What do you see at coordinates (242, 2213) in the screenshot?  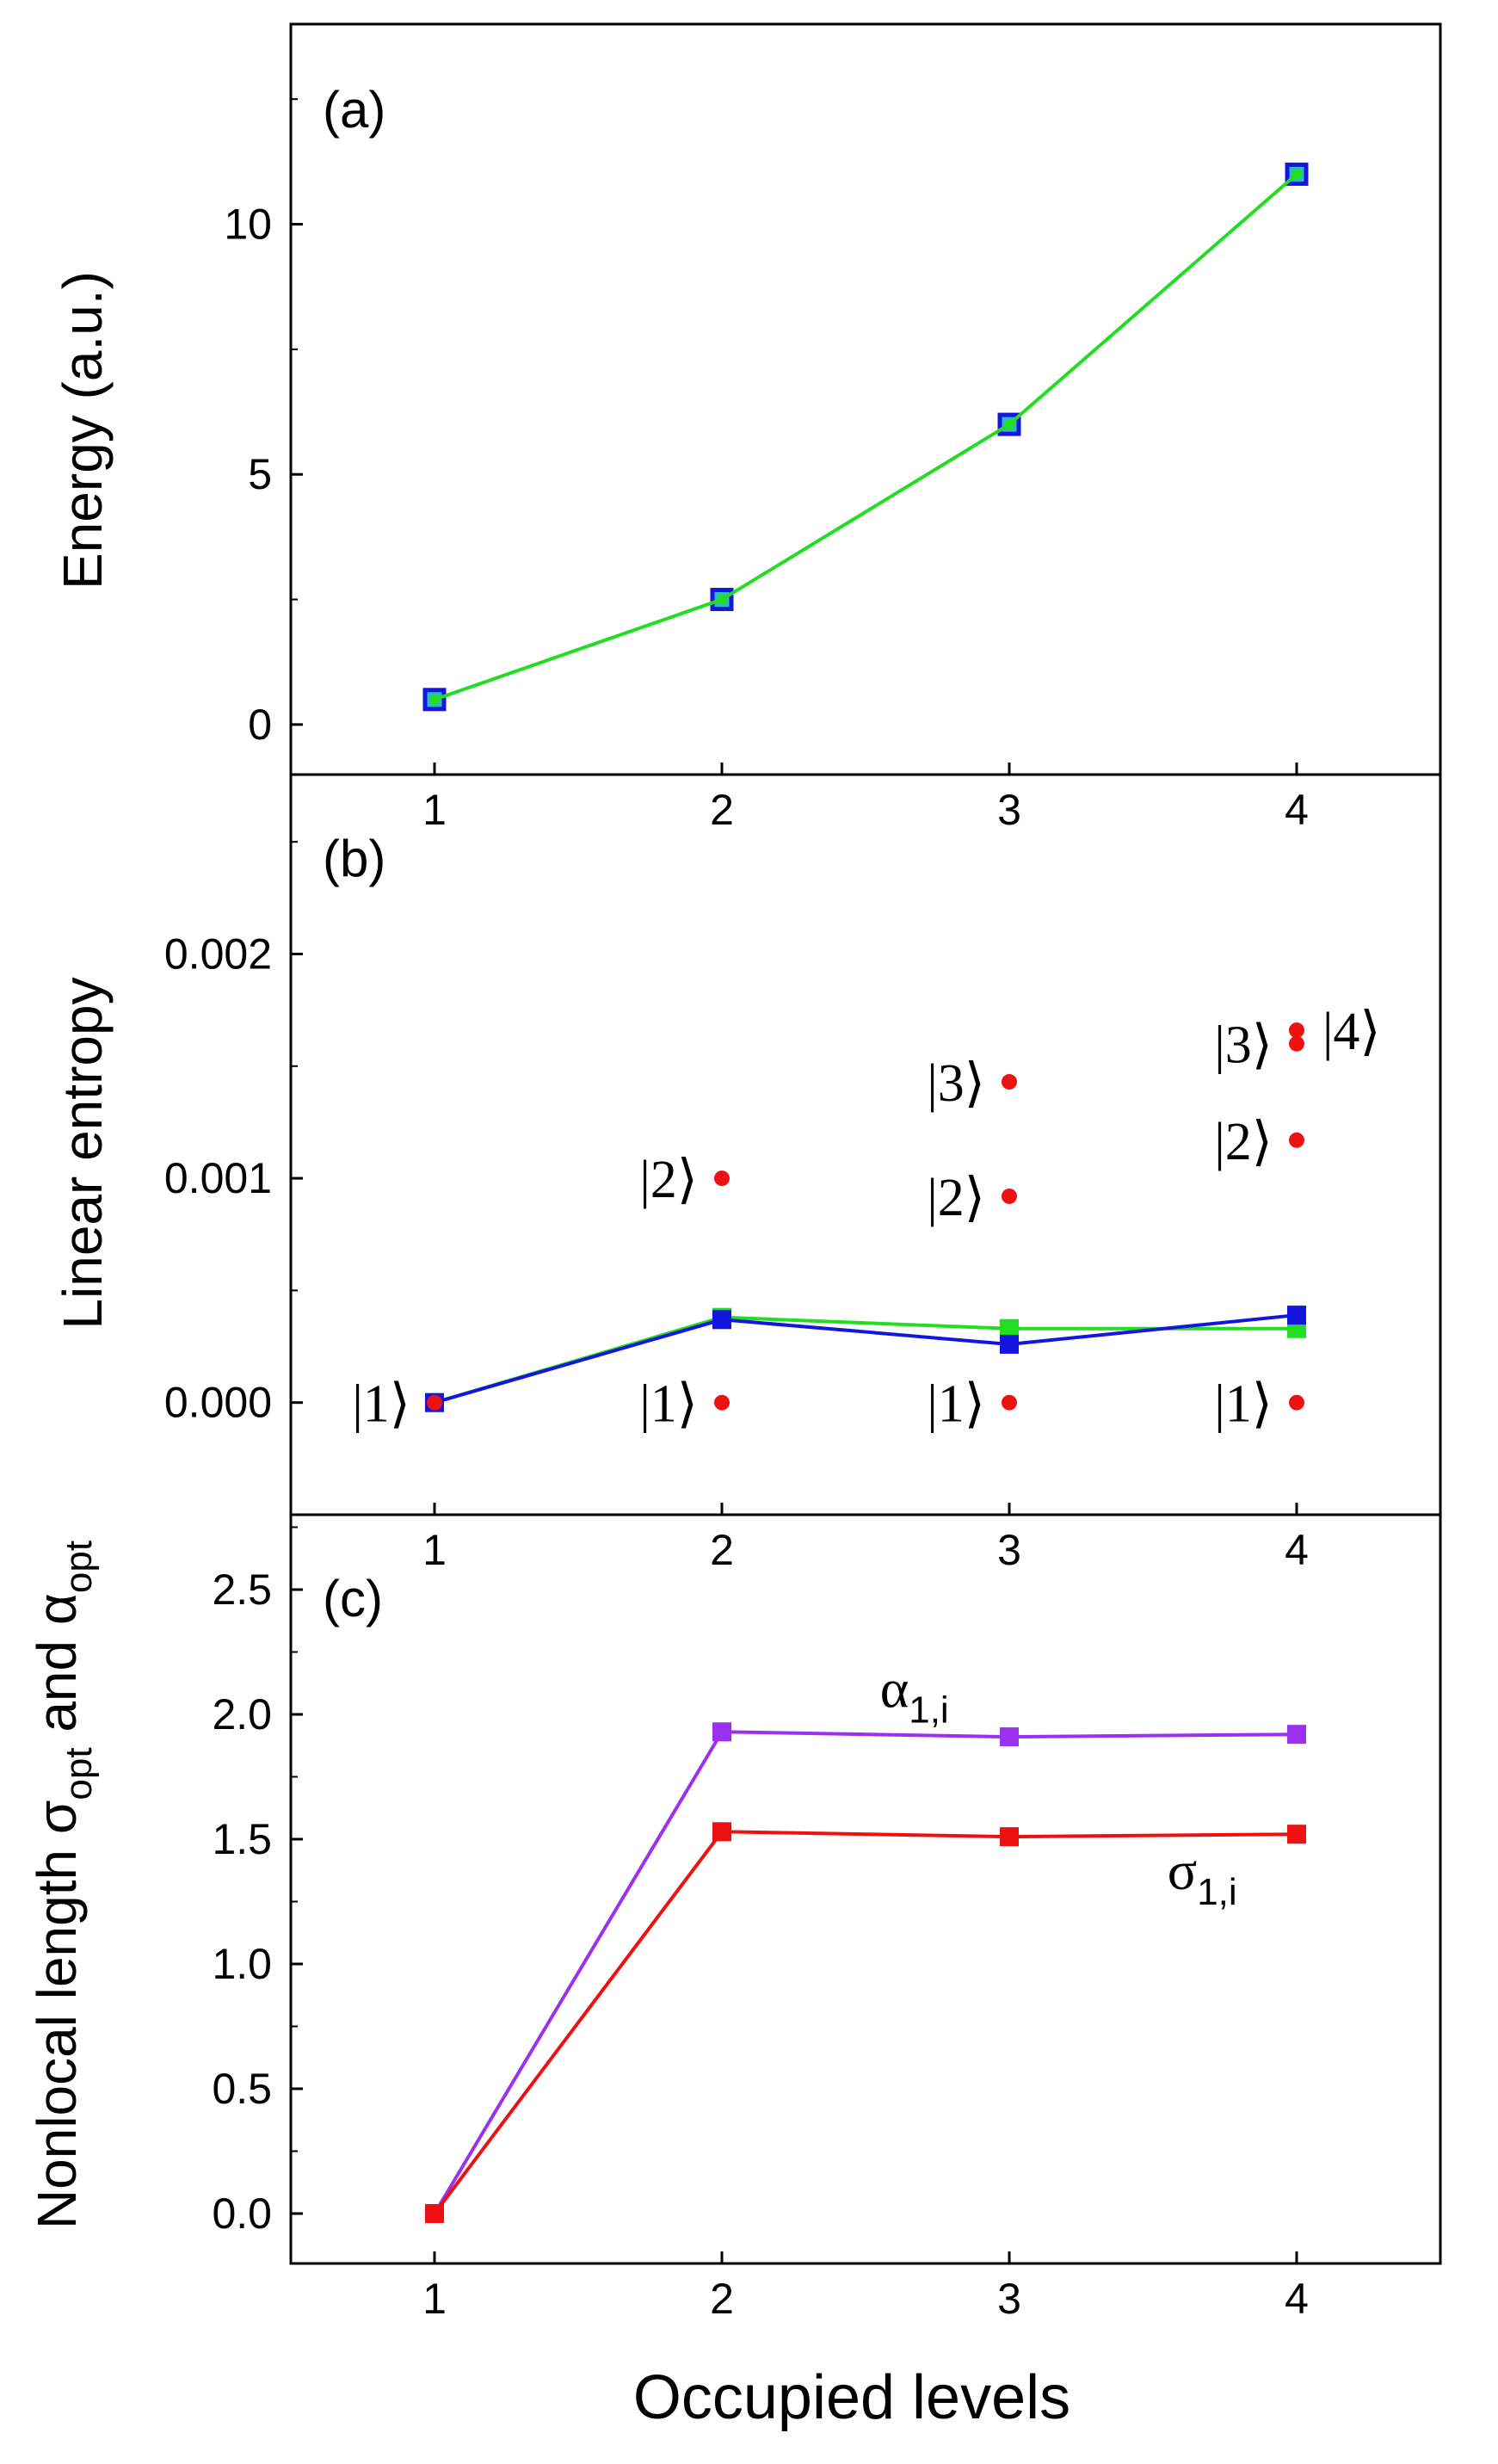 I see `y-tick-label: 0.0` at bounding box center [242, 2213].